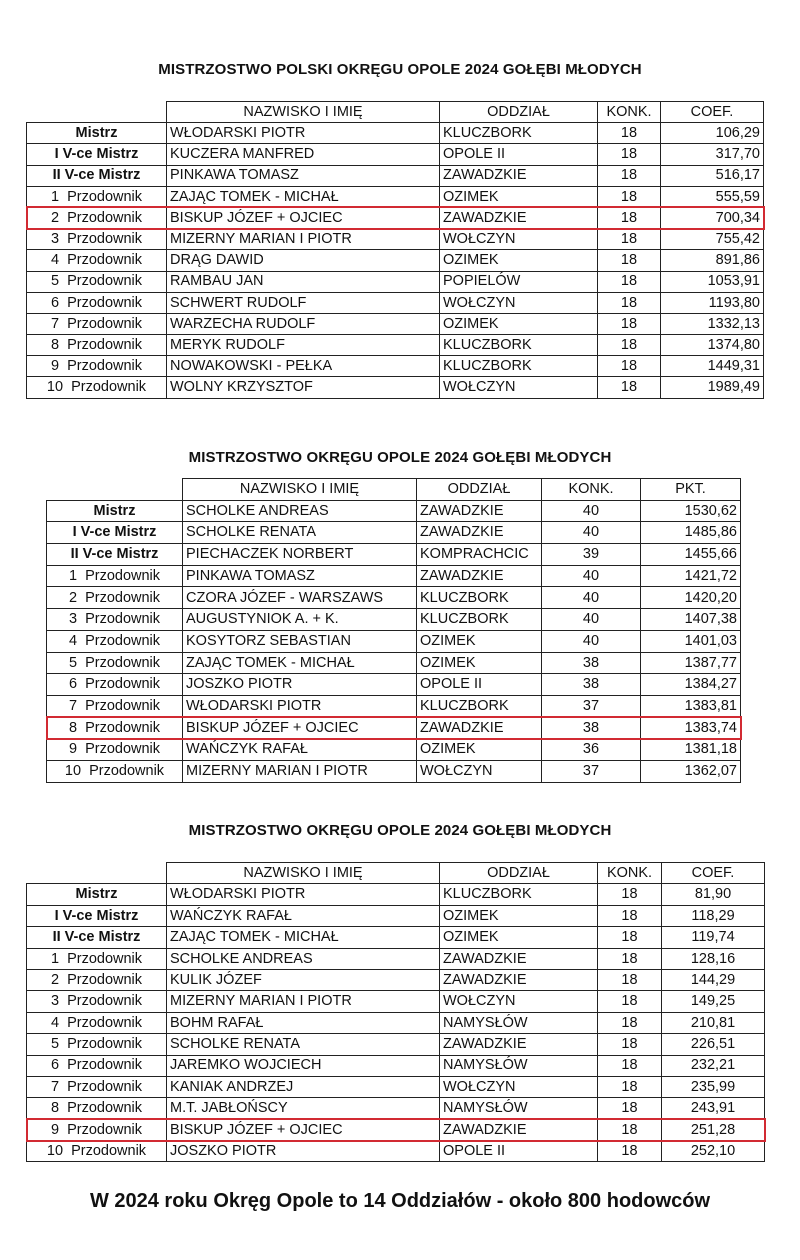 Image resolution: width=800 pixels, height=1260 pixels. What do you see at coordinates (395, 112) in the screenshot?
I see `header-row: NAZWISKO I IMIĘ ODDZIAŁ KONK. COEF.` at bounding box center [395, 112].